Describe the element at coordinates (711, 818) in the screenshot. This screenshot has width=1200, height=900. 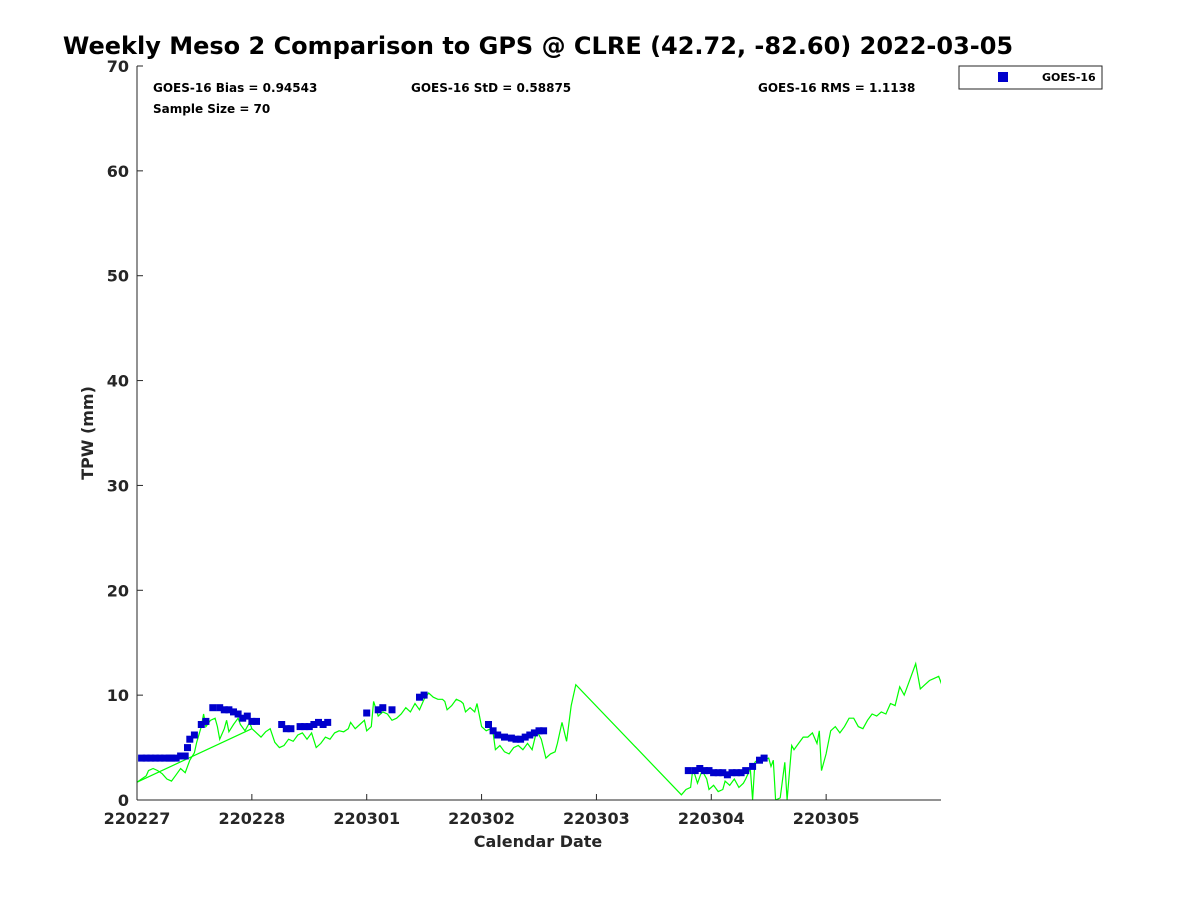
I see `x-tick-label: 220304` at that location.